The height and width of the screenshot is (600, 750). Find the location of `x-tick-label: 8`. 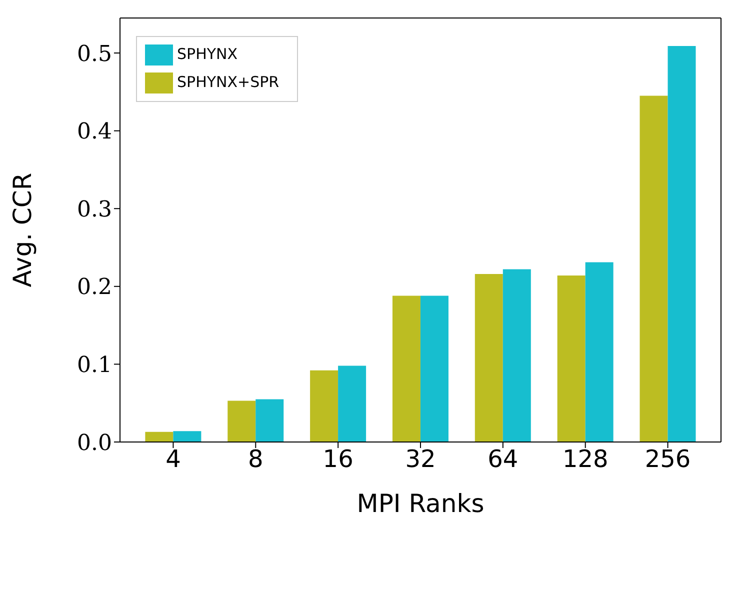

x-tick-label: 8 is located at coordinates (256, 459).